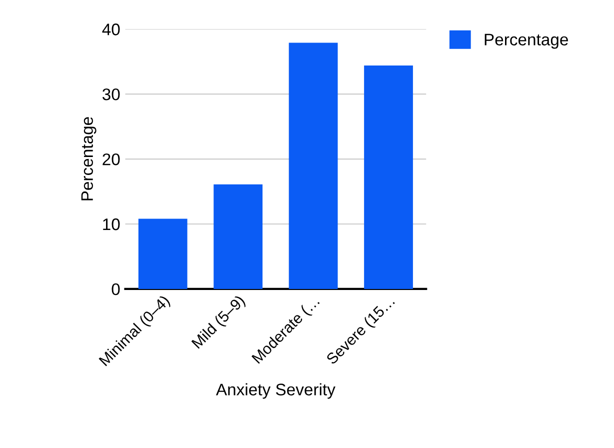 Image resolution: width=614 pixels, height=448 pixels. Describe the element at coordinates (116, 289) in the screenshot. I see `y-tick-label: 0` at that location.